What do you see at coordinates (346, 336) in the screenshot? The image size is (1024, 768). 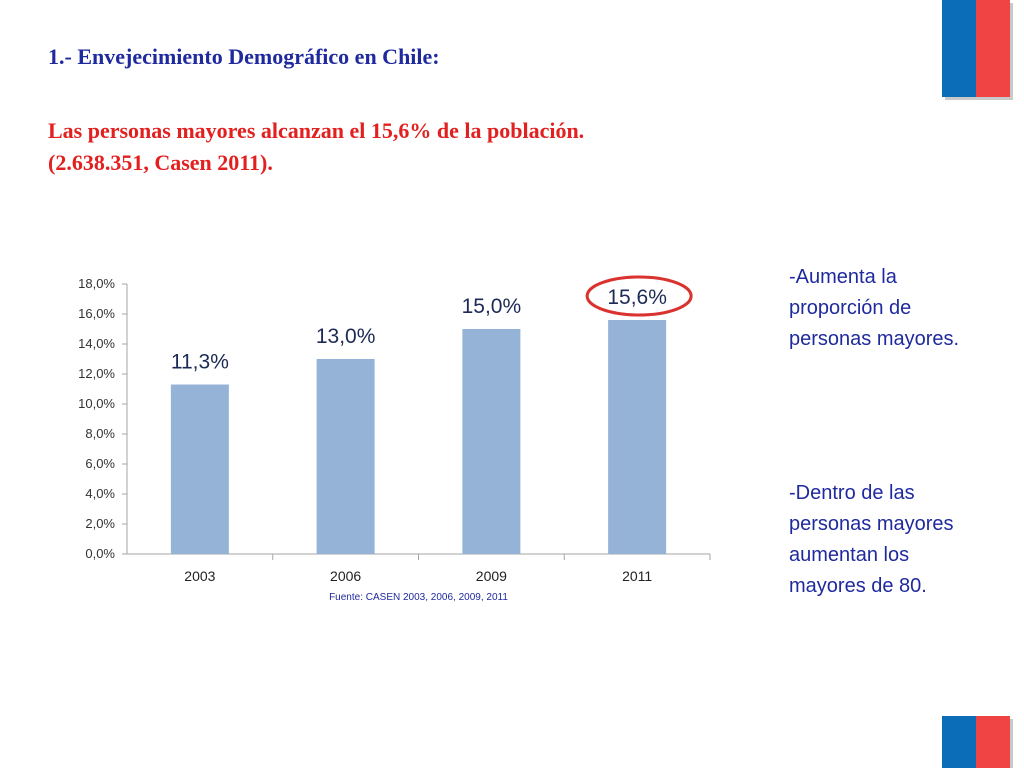 I see `data-label-2006: 13,0%` at bounding box center [346, 336].